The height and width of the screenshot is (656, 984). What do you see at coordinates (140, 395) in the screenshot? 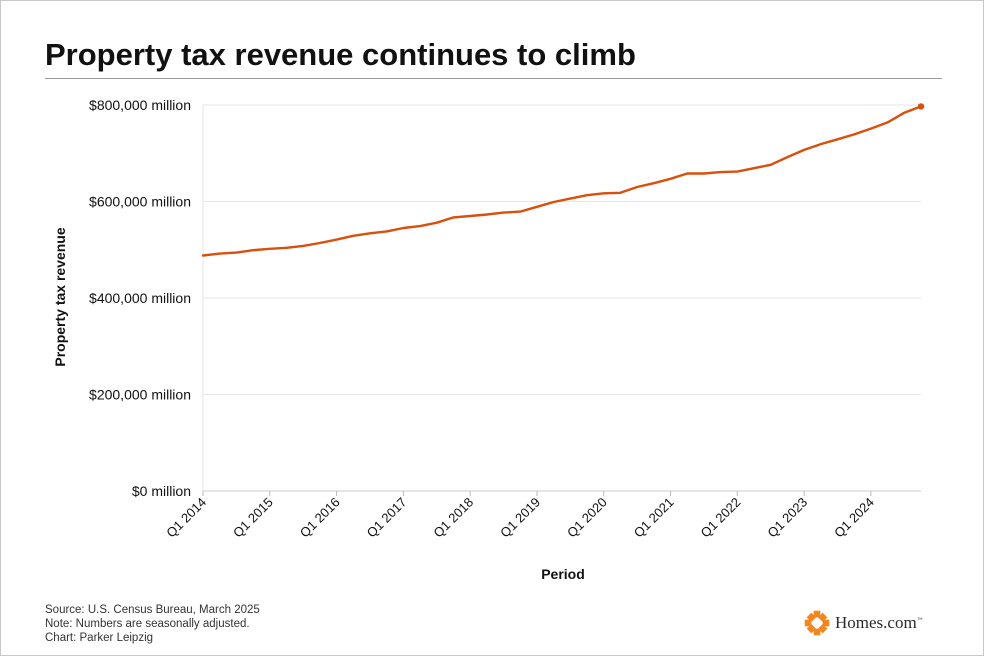
I see `y-tick-label: $200,000 million` at bounding box center [140, 395].